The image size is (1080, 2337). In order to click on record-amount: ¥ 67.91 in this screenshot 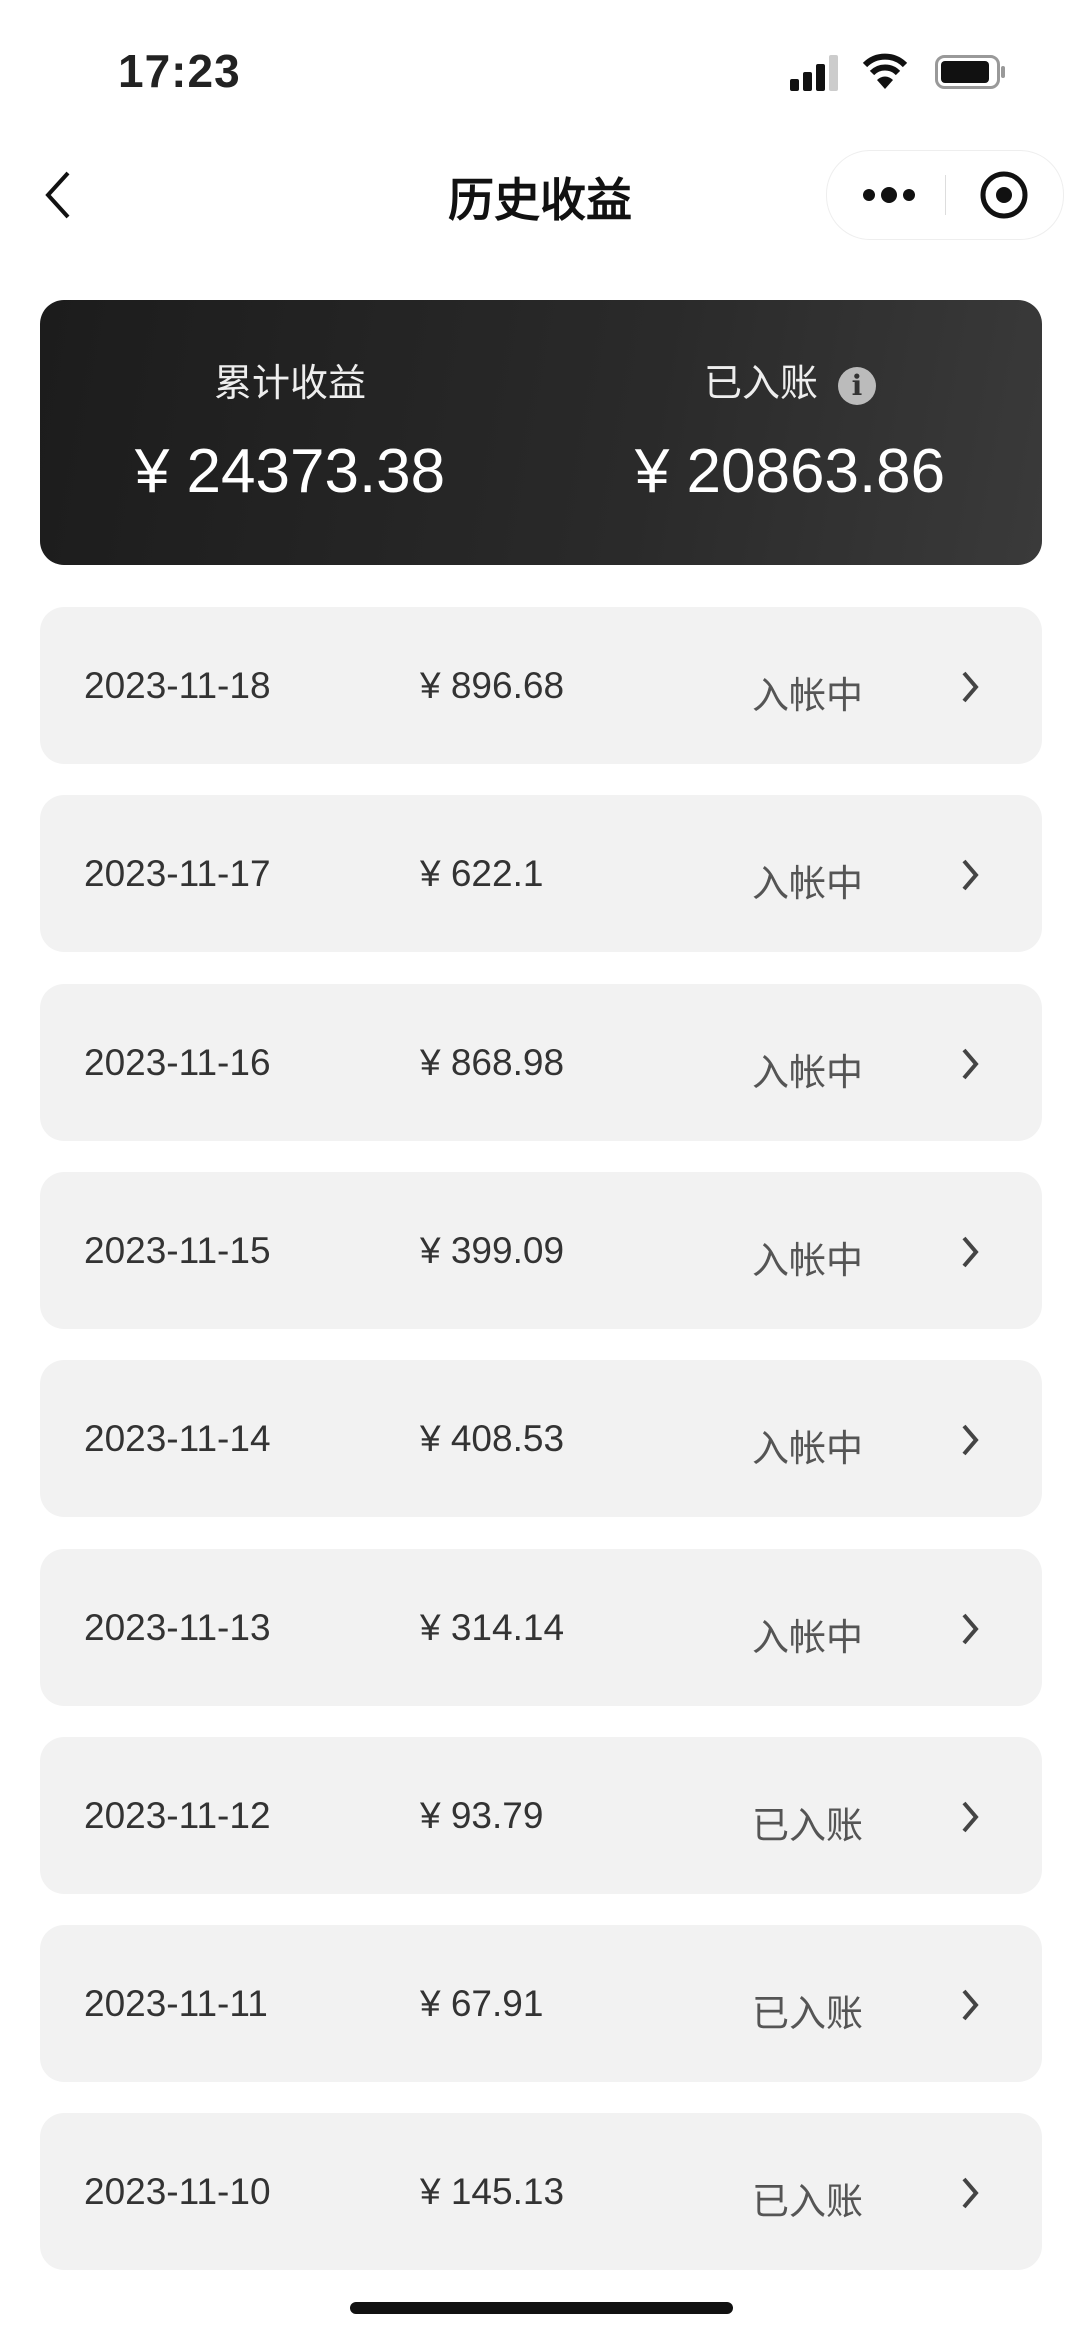, I will do `click(482, 2004)`.